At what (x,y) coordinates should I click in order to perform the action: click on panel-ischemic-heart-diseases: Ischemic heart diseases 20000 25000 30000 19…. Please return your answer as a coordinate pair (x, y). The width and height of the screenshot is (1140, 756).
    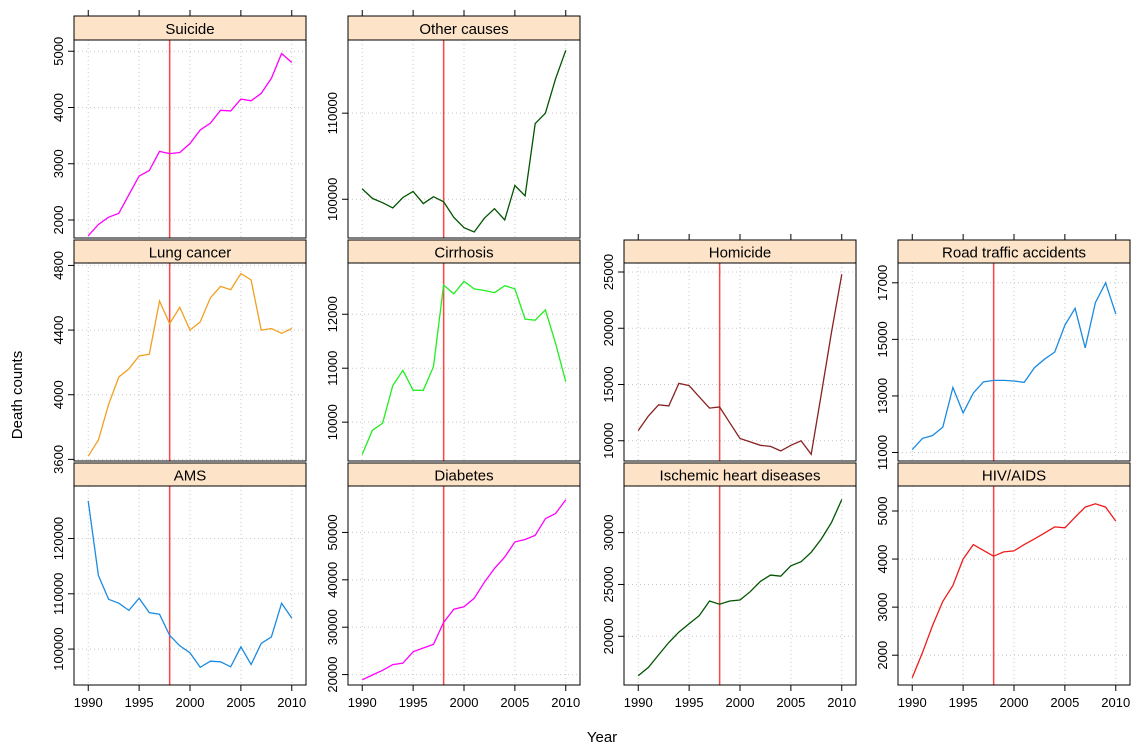
    Looking at the image, I should click on (729, 586).